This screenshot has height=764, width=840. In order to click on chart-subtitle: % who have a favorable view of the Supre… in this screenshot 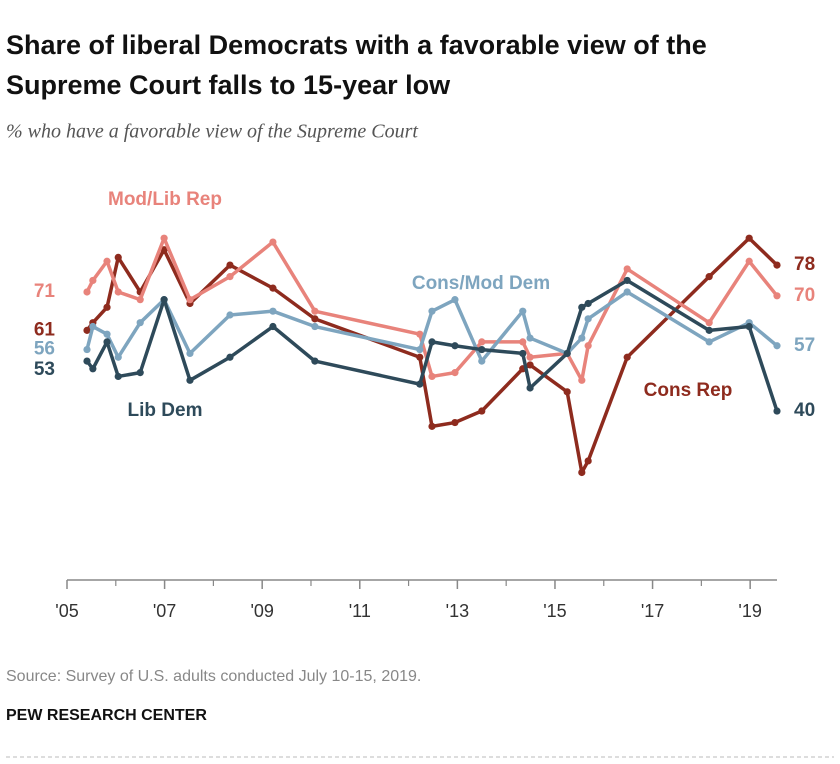, I will do `click(212, 132)`.